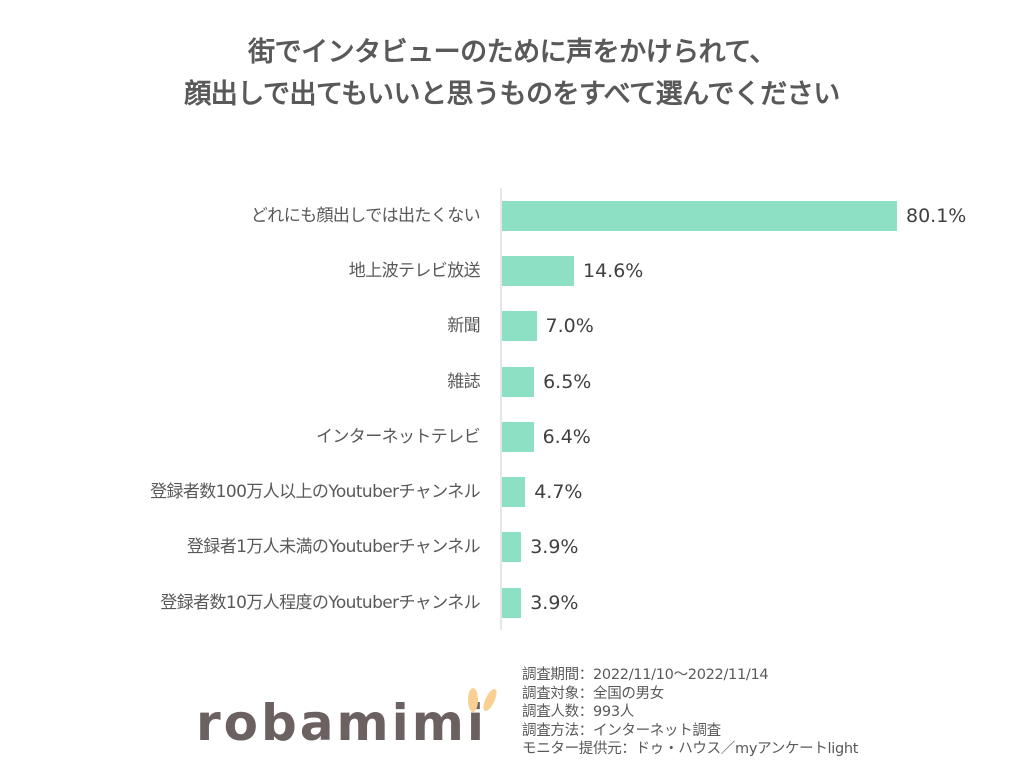 This screenshot has height=769, width=1024. What do you see at coordinates (558, 492) in the screenshot?
I see `value-label: 4.7%` at bounding box center [558, 492].